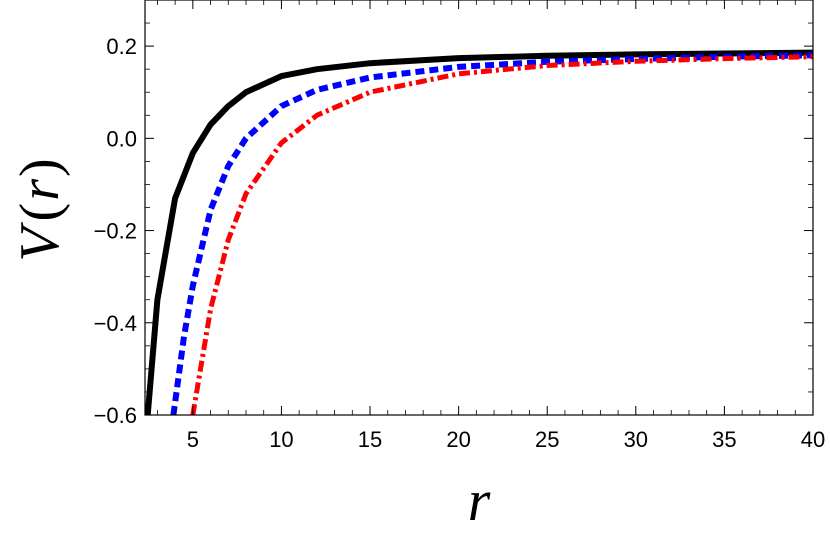 The width and height of the screenshot is (830, 535). Describe the element at coordinates (479, 500) in the screenshot. I see `x-axis-title: r` at that location.